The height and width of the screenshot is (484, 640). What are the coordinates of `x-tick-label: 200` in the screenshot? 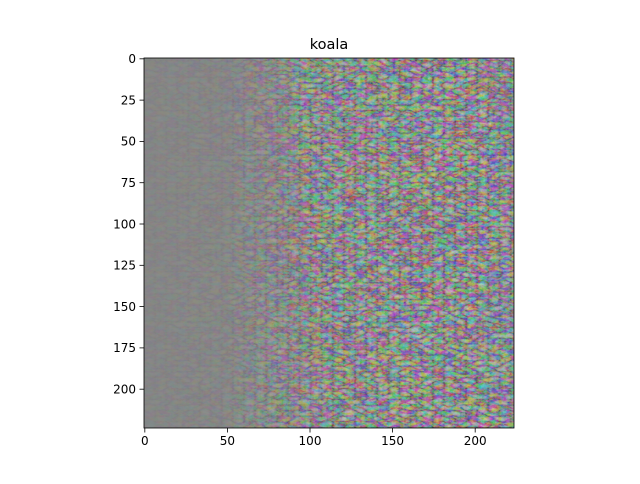 It's located at (475, 441).